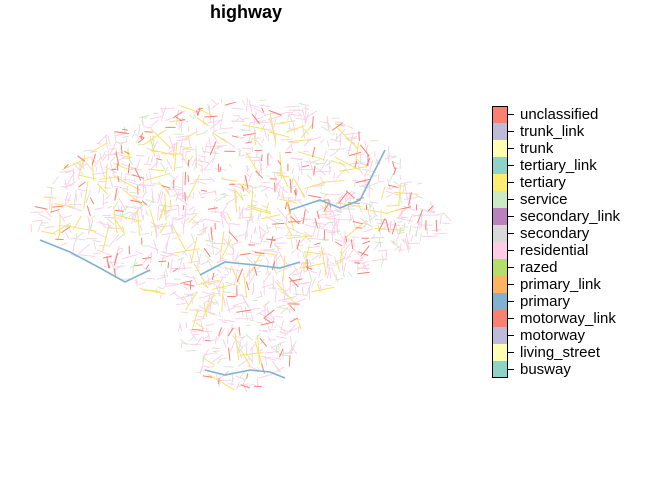  Describe the element at coordinates (577, 250) in the screenshot. I see `legend-item: residential` at that location.